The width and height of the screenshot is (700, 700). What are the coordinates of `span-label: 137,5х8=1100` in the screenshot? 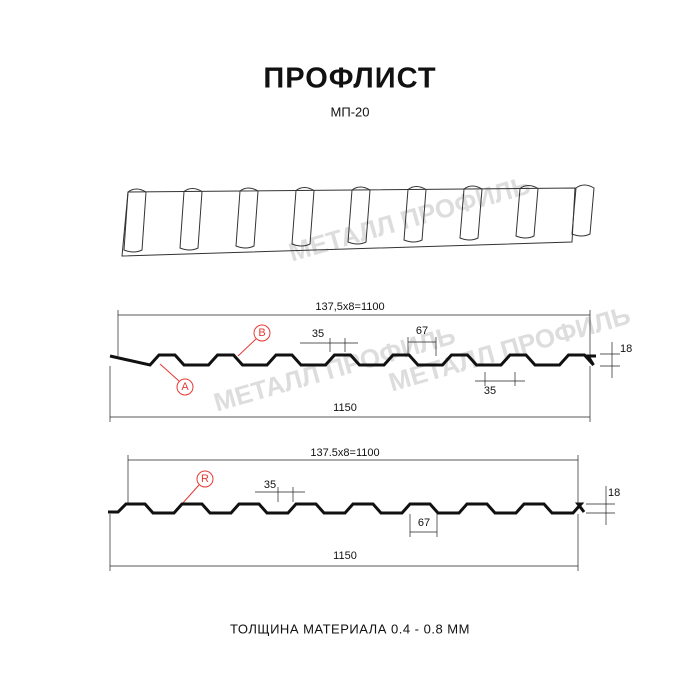 It's located at (349, 307).